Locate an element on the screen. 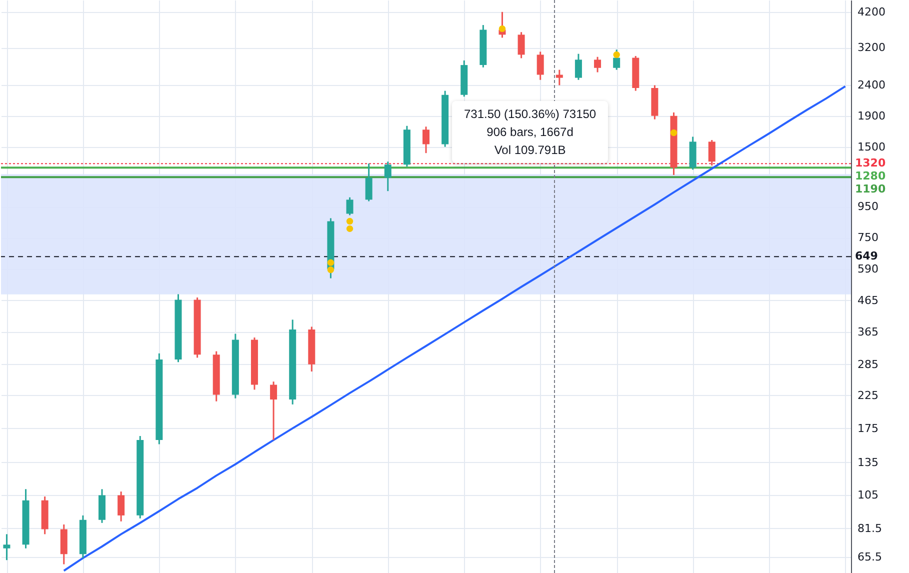 The image size is (909, 573). y-tick-label: 1900 is located at coordinates (872, 115).